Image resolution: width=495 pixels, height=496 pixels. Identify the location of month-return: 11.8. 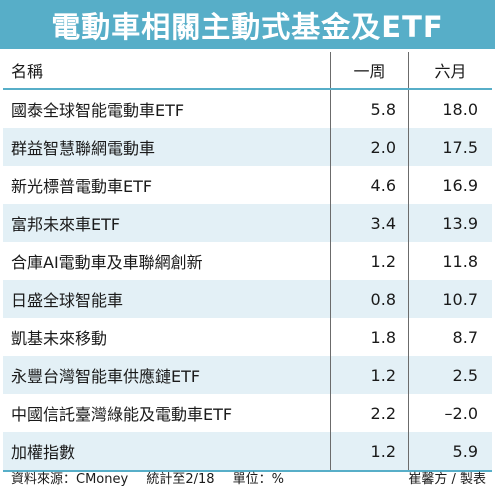
(460, 261).